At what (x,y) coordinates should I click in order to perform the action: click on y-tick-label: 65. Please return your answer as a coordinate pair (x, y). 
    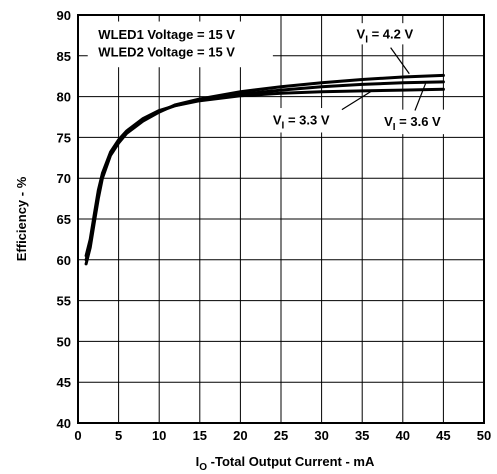
    Looking at the image, I should click on (64, 219).